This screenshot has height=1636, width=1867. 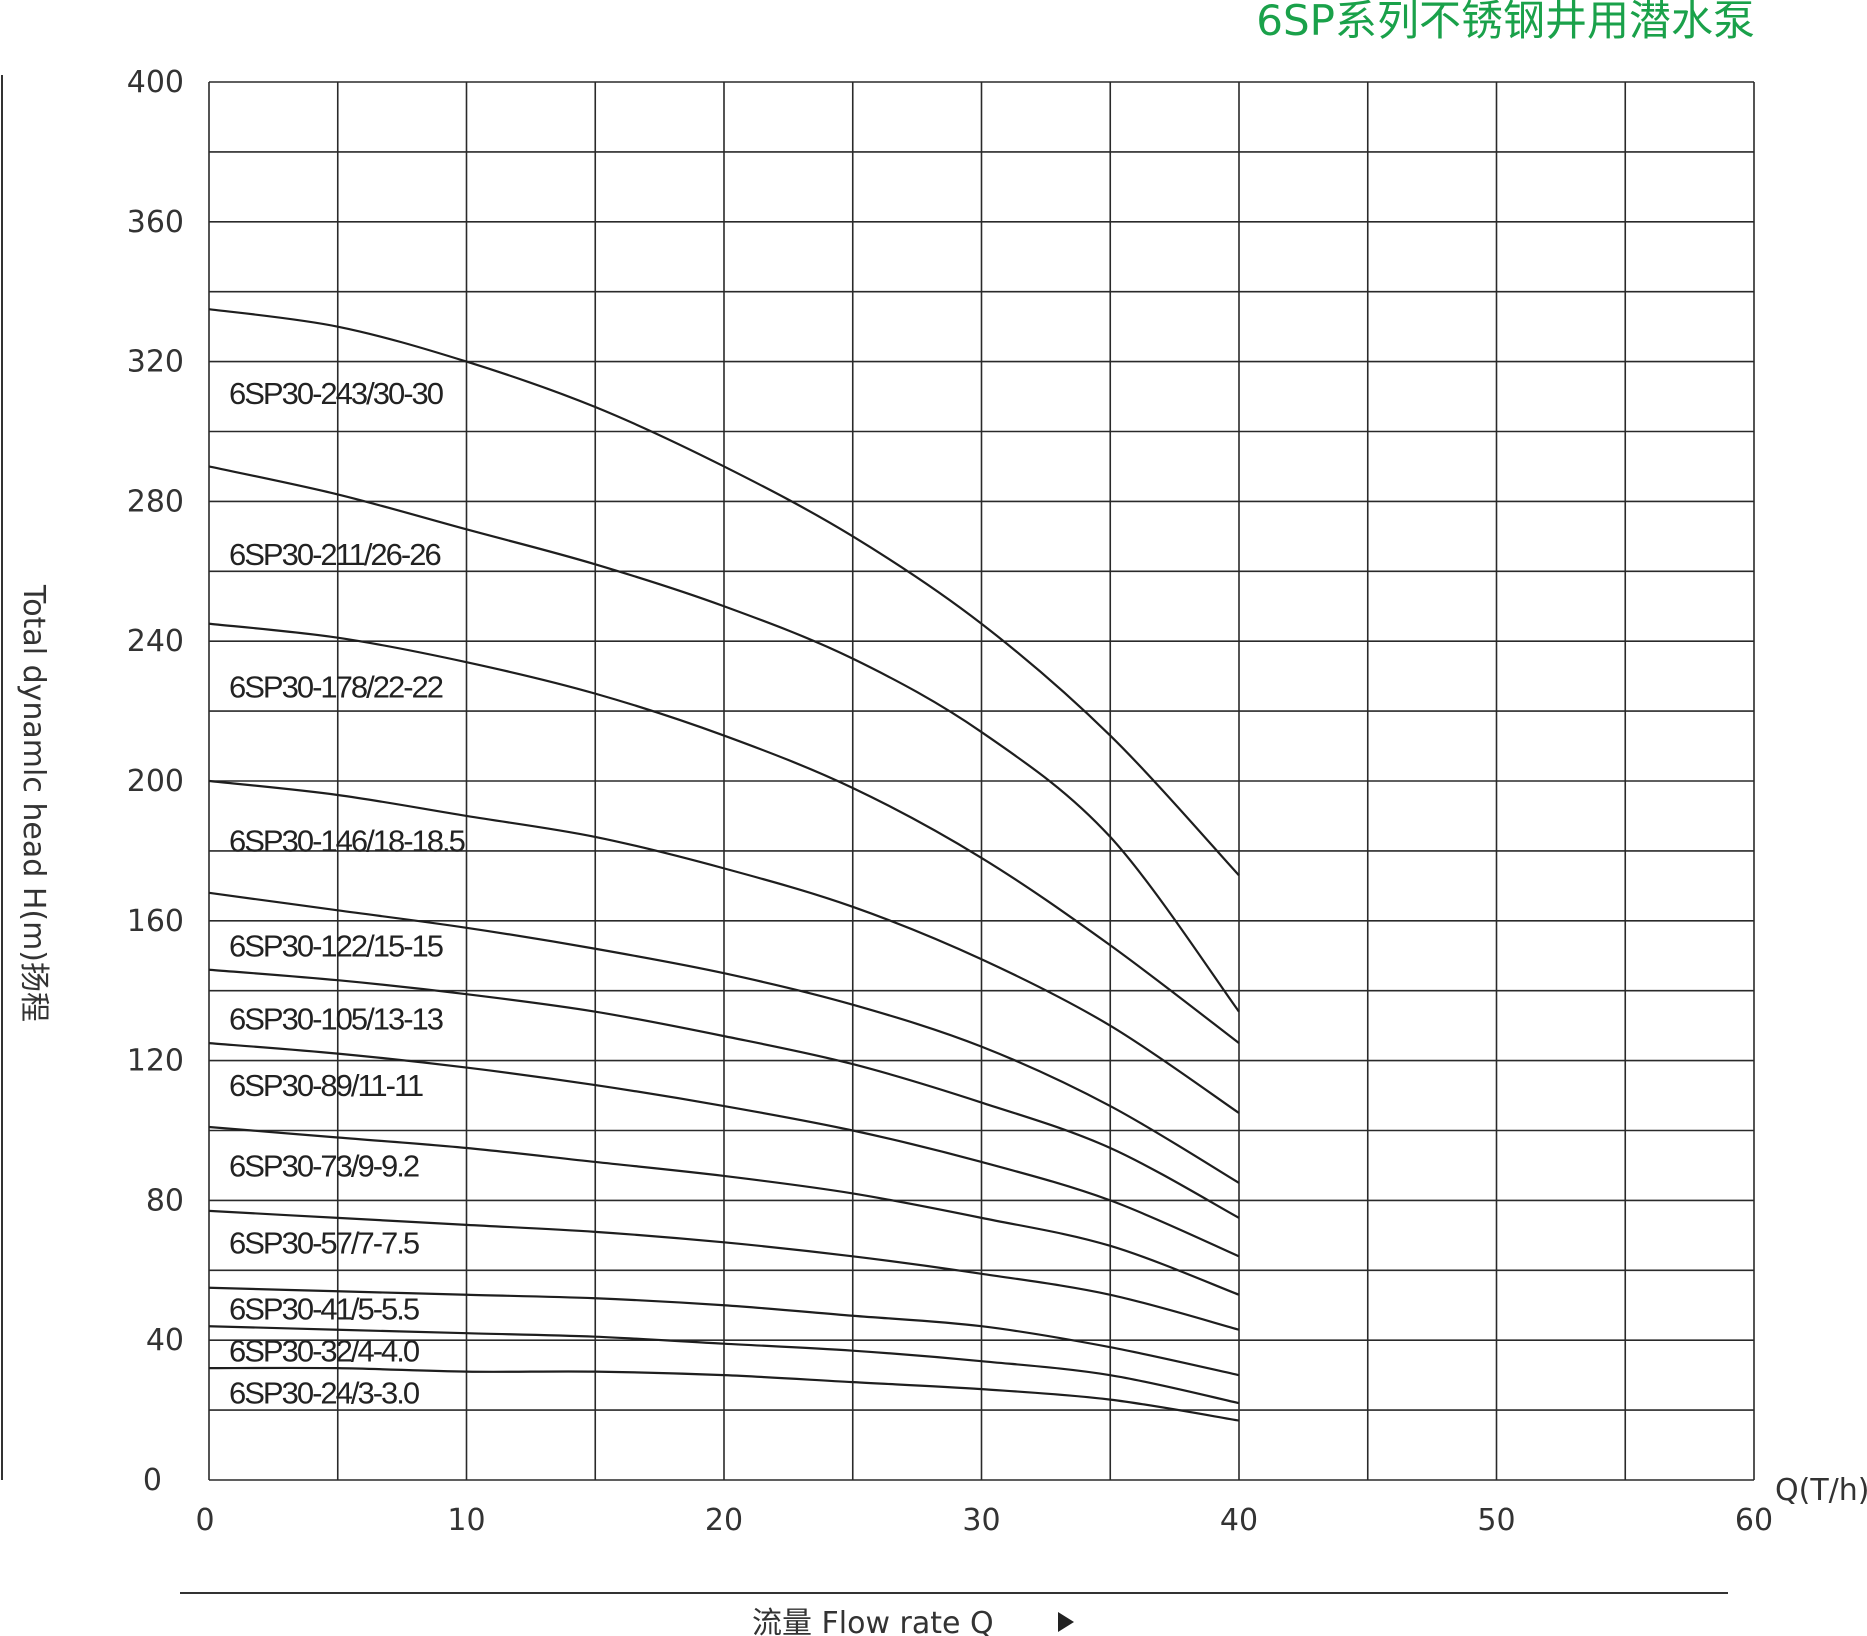 I want to click on chart-title: 6SP系列不锈钢井用潜水泵, so click(x=1505, y=22).